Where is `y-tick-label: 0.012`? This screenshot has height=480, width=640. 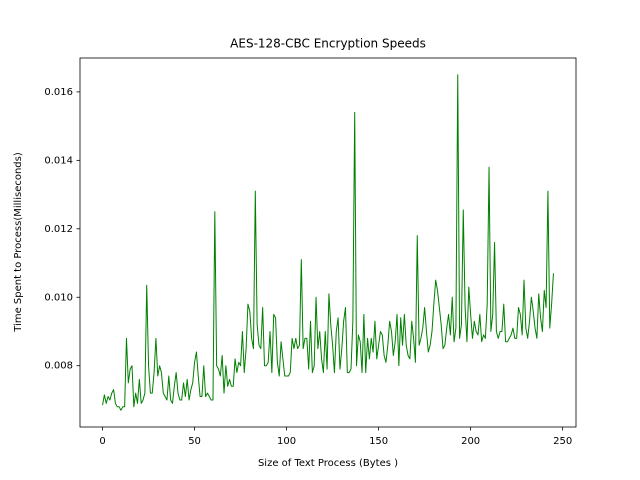
y-tick-label: 0.012 is located at coordinates (58, 229).